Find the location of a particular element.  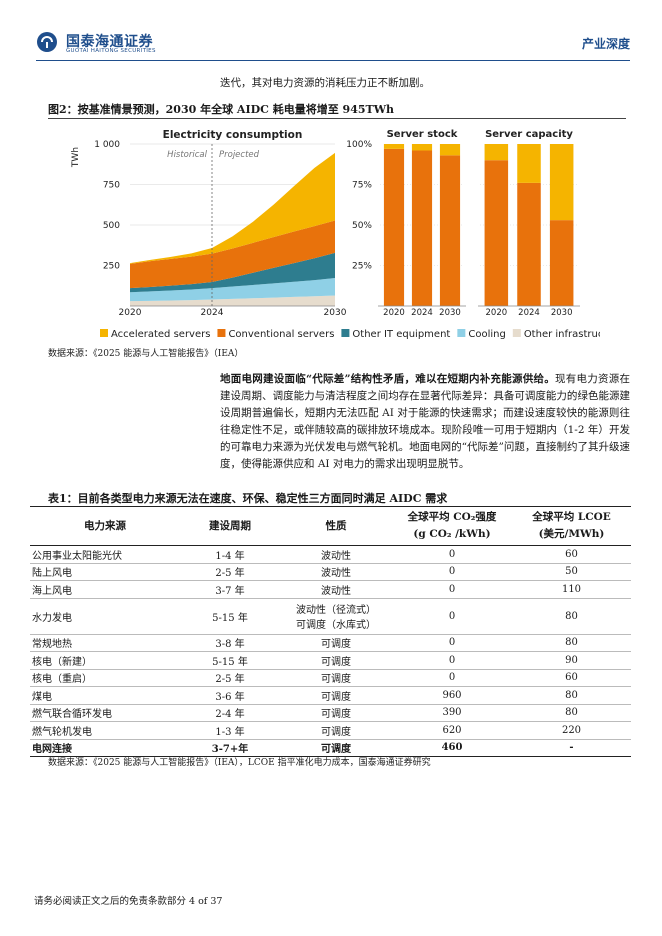

legend-entry: Accelerated servers is located at coordinates (160, 334).